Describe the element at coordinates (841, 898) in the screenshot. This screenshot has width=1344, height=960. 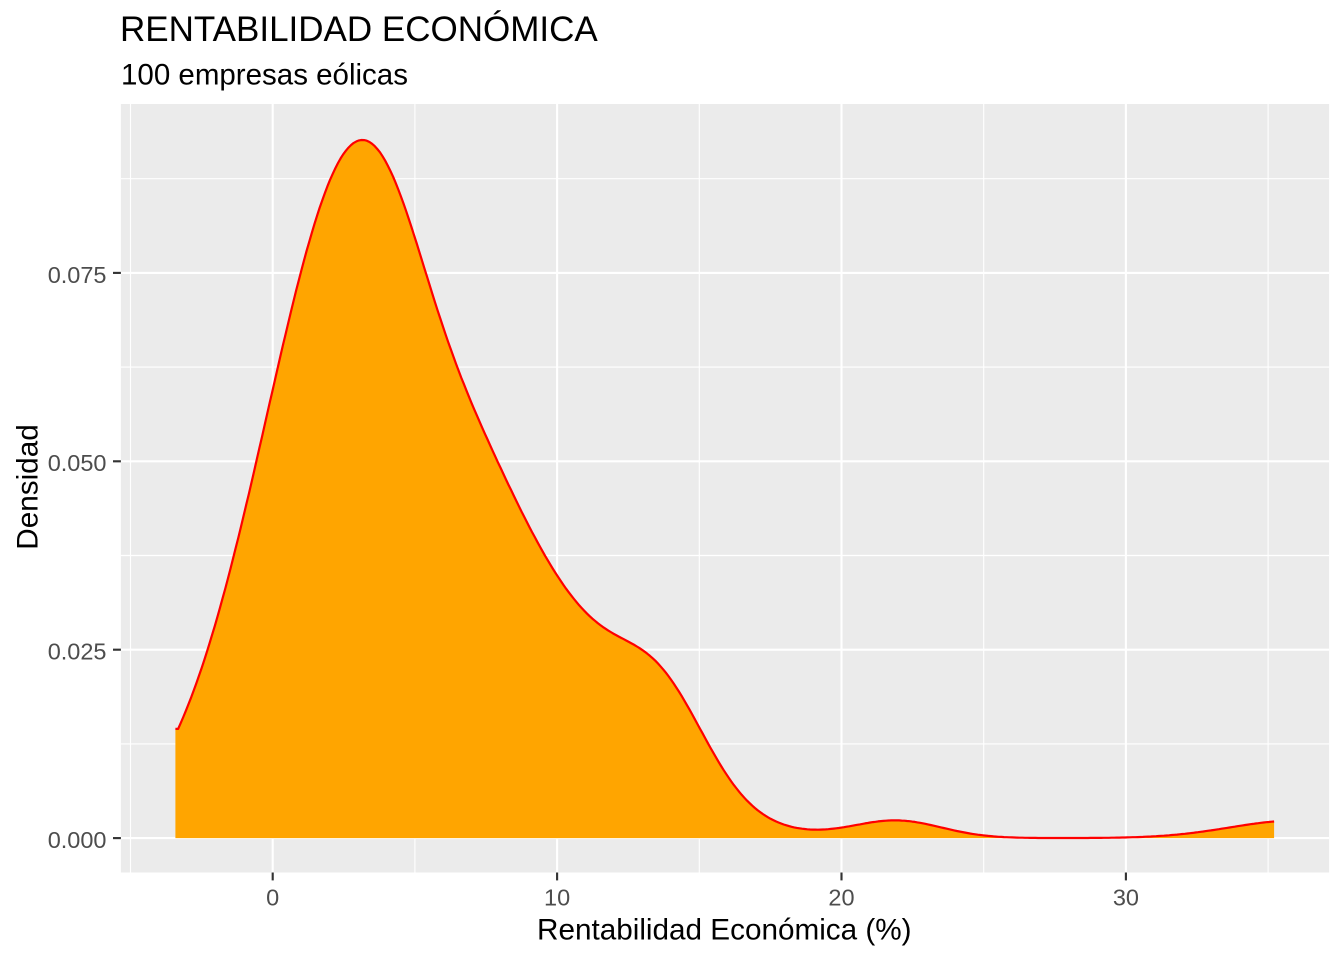
I see `svg-text: 20` at that location.